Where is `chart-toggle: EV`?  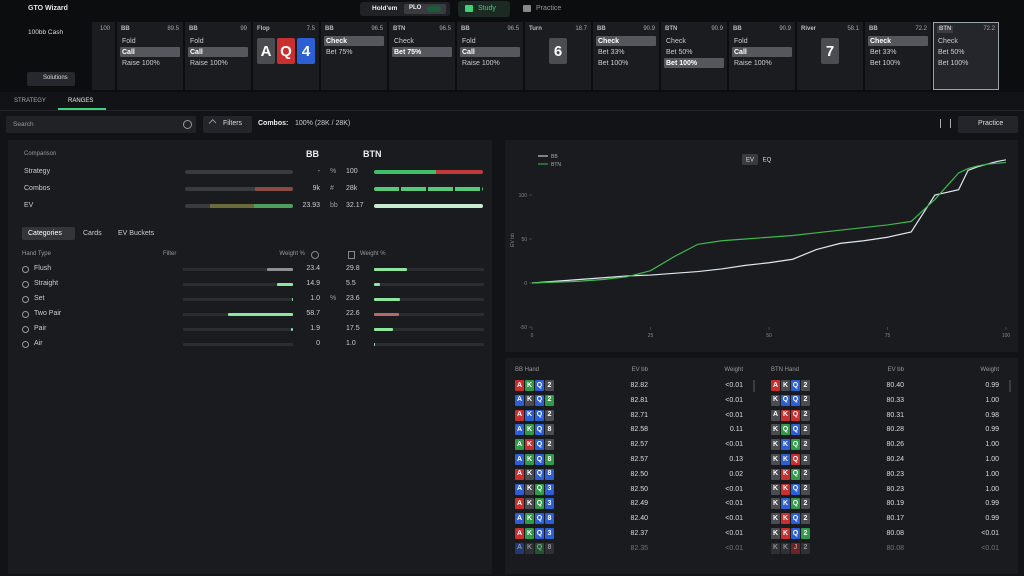
chart-toggle: EV is located at coordinates (750, 161).